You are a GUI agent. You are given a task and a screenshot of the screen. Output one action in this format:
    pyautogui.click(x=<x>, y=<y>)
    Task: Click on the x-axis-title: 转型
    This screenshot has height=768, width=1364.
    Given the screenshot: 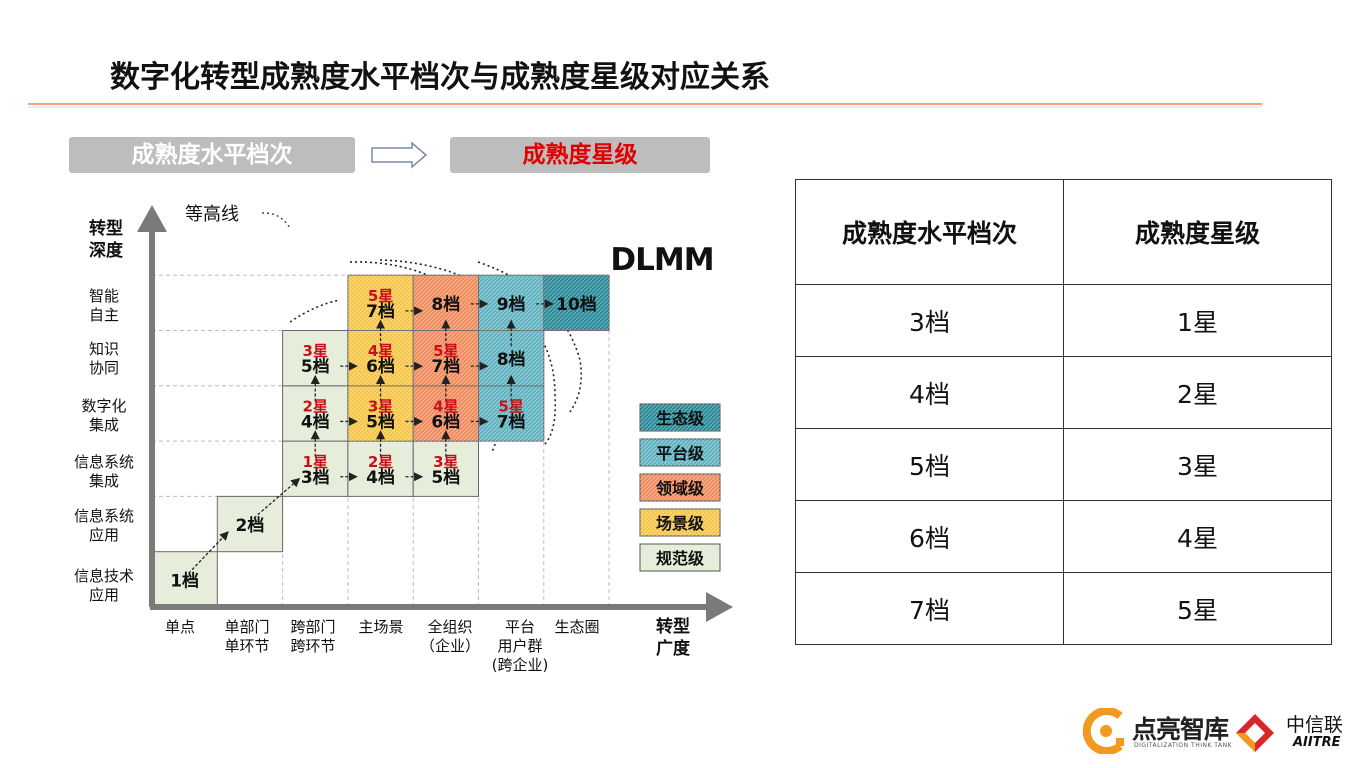 What is the action you would take?
    pyautogui.click(x=673, y=626)
    